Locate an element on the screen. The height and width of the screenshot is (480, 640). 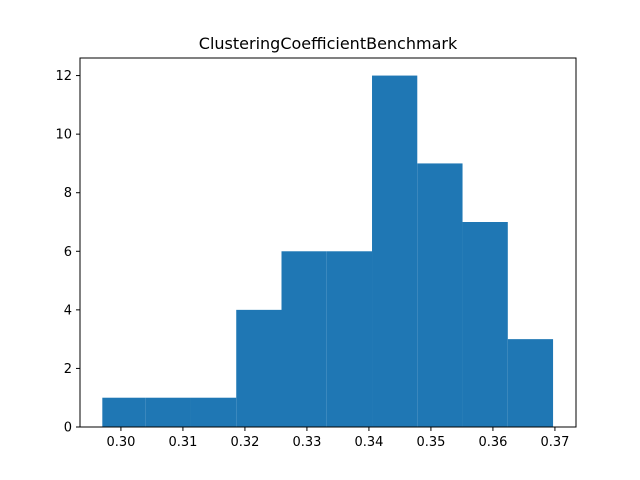
y-tick-label: 10 is located at coordinates (63, 135).